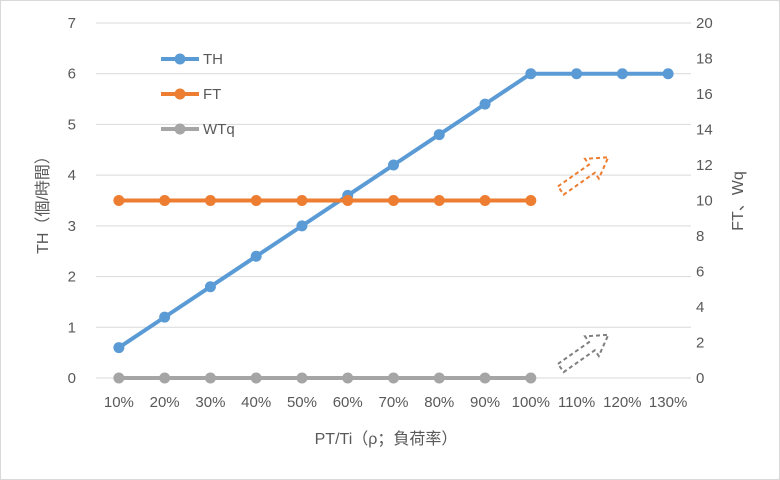 The height and width of the screenshot is (480, 780). I want to click on x-tick-label: 110%, so click(576, 402).